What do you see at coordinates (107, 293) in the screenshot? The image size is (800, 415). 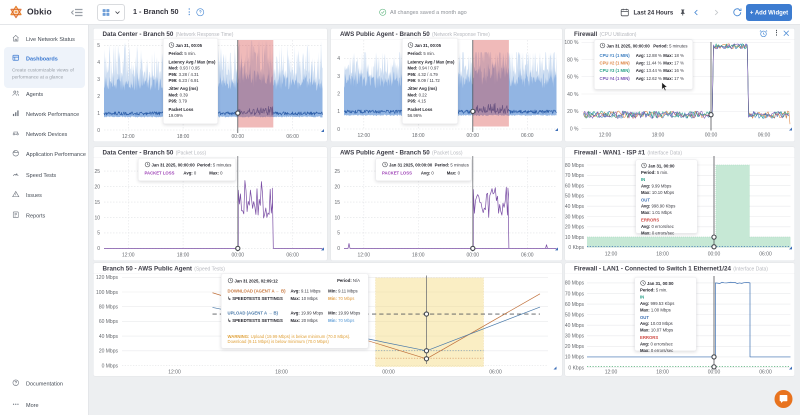 I see `svg-text: 100 Mbps` at bounding box center [107, 293].